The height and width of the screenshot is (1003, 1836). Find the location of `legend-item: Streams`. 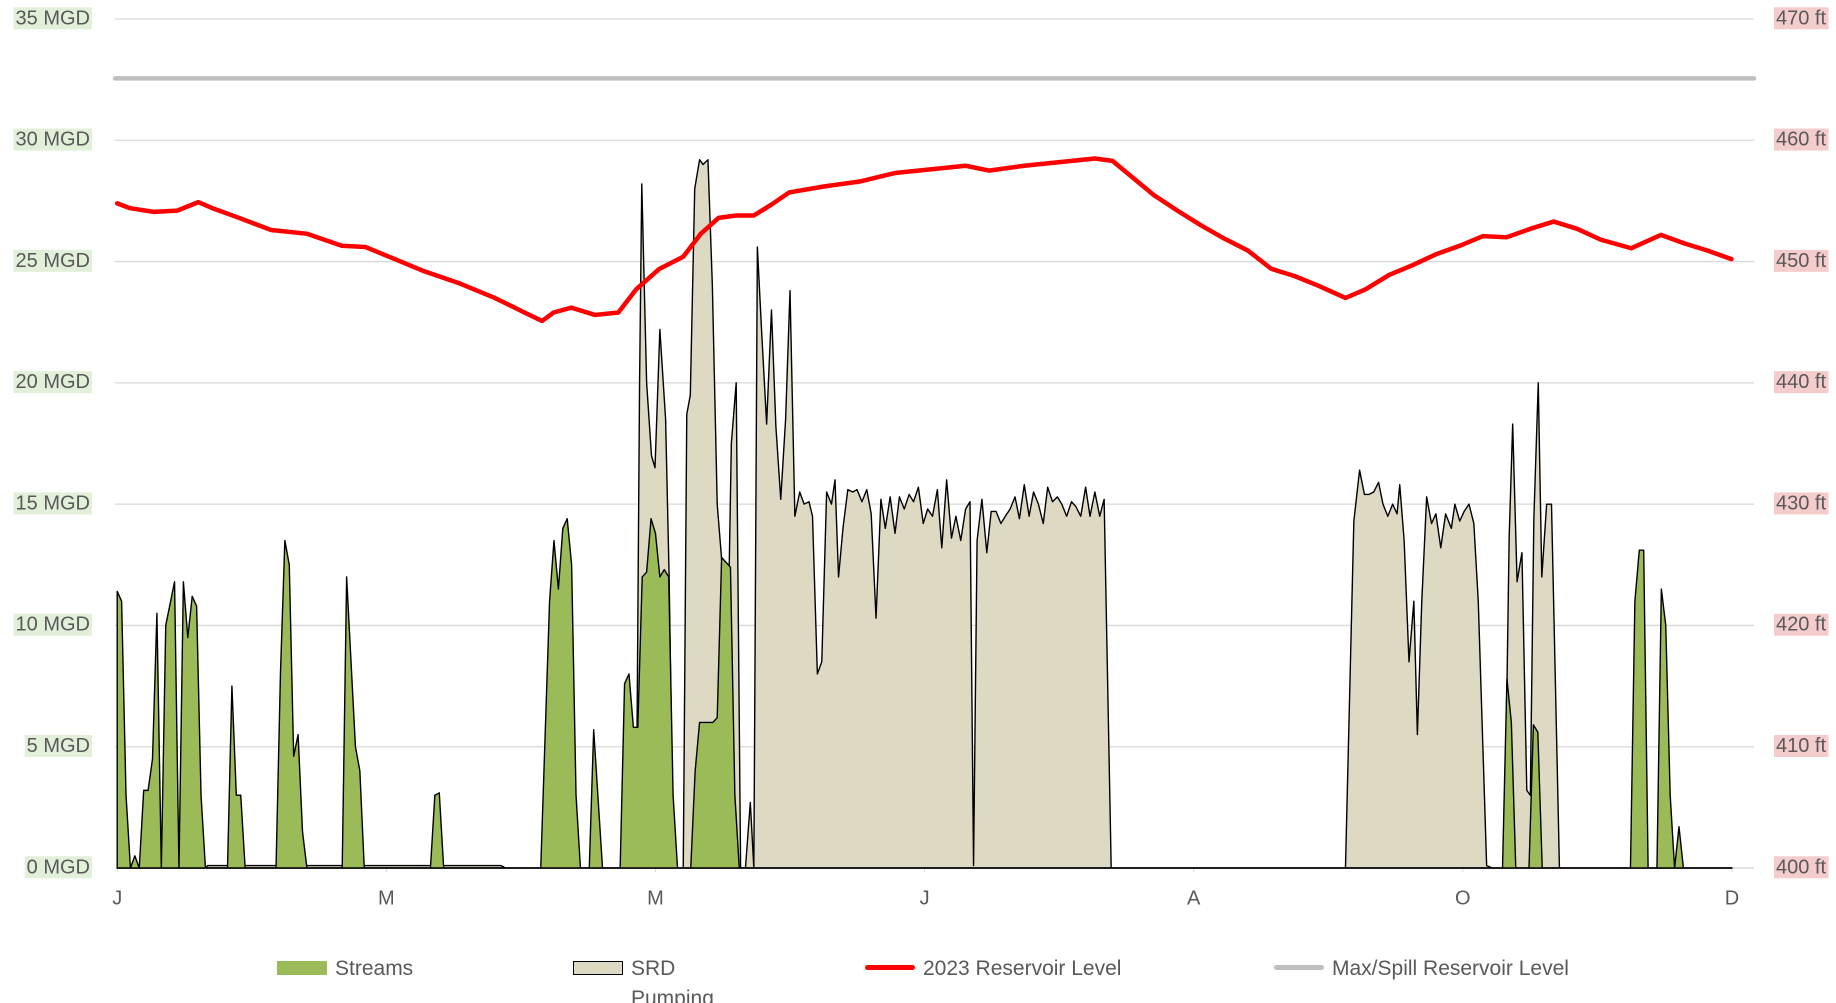

legend-item: Streams is located at coordinates (345, 969).